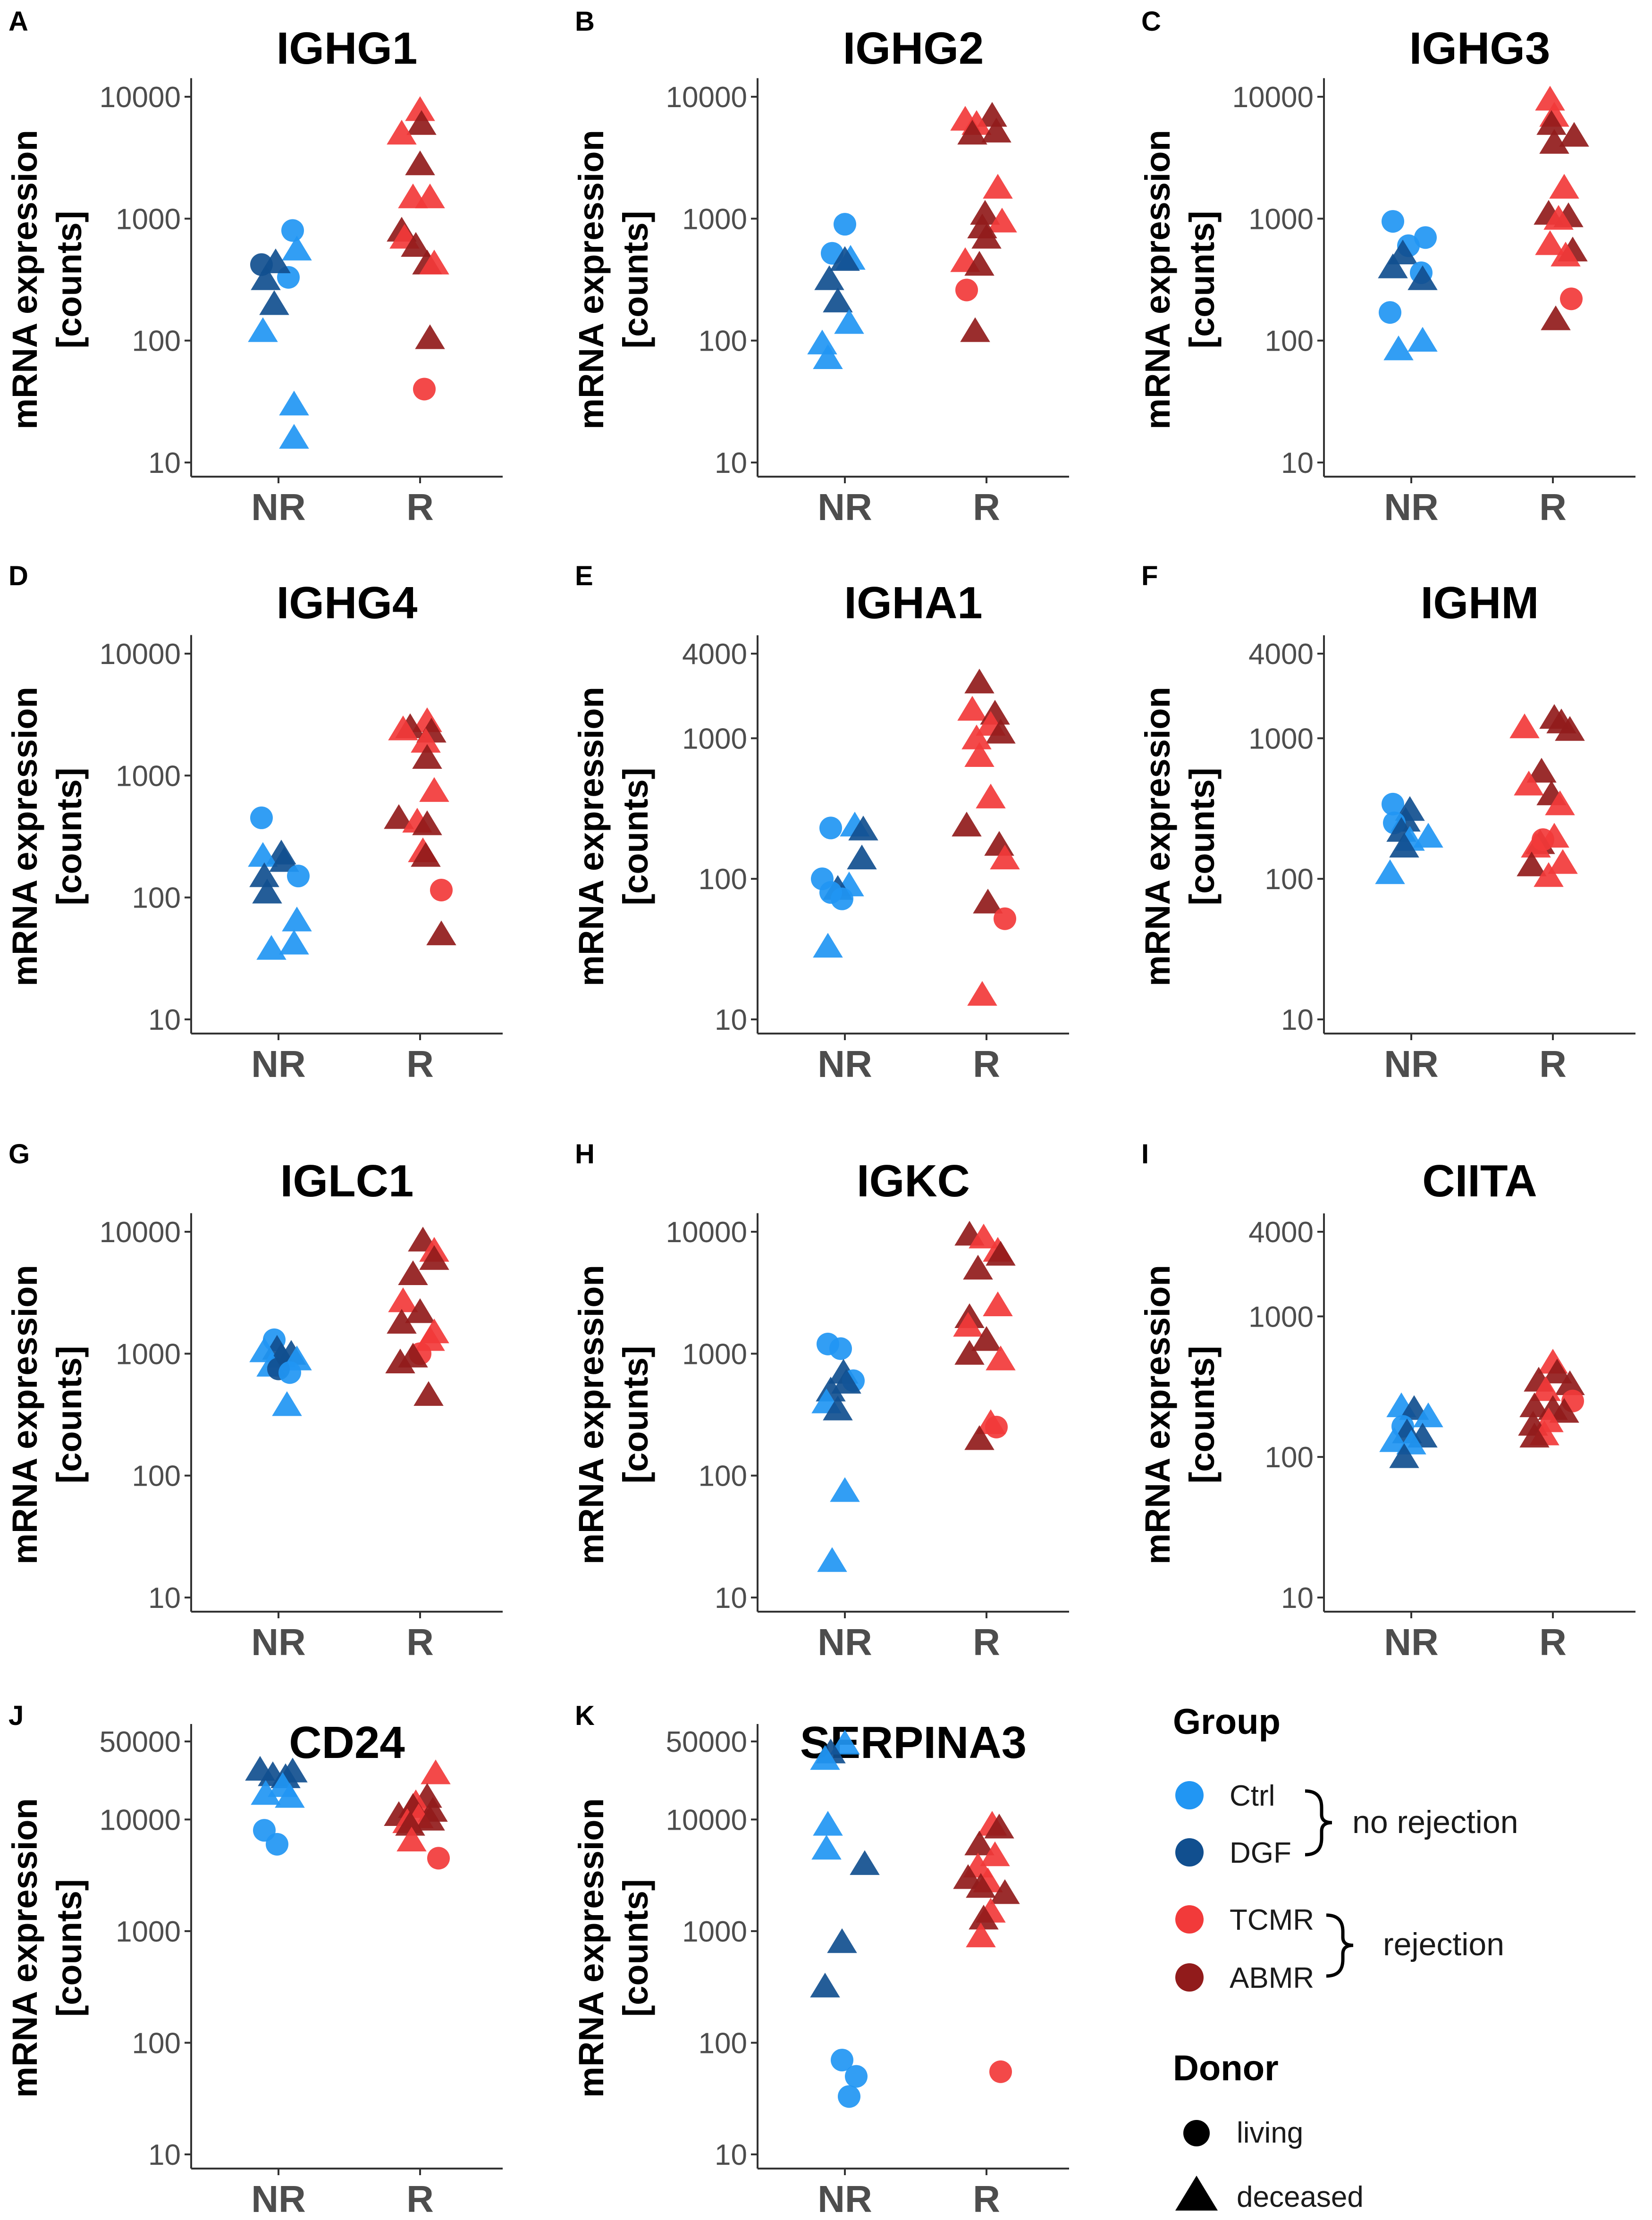  What do you see at coordinates (714, 655) in the screenshot?
I see `y-tick-label: 4000` at bounding box center [714, 655].